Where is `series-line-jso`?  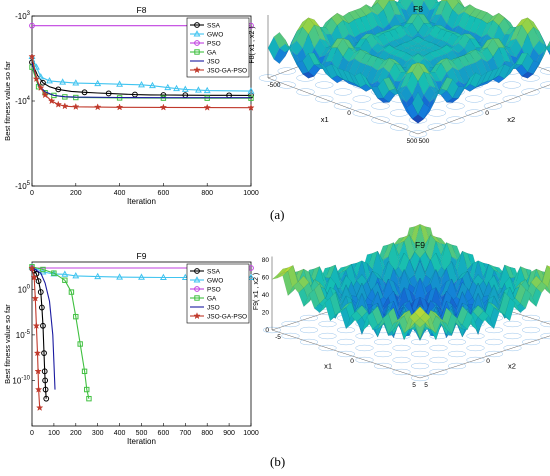
series-line-jso is located at coordinates (43, 328).